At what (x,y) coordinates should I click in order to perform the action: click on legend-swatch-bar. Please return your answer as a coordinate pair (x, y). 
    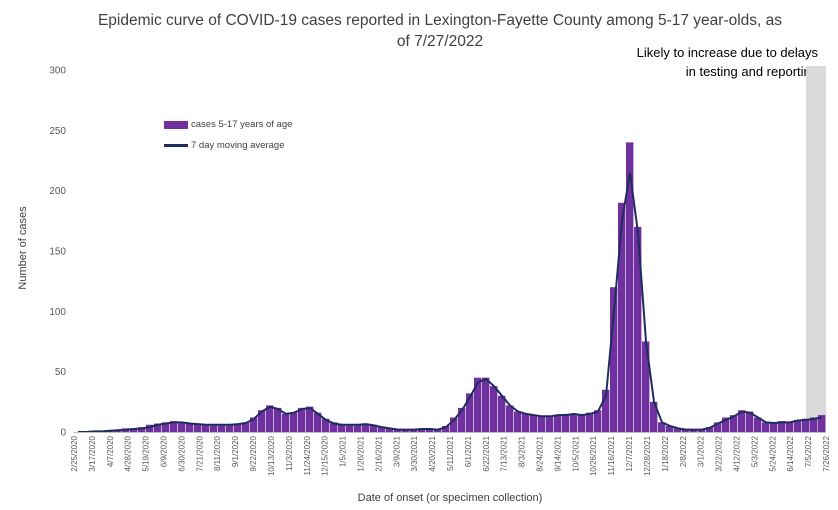
    Looking at the image, I should click on (176, 124).